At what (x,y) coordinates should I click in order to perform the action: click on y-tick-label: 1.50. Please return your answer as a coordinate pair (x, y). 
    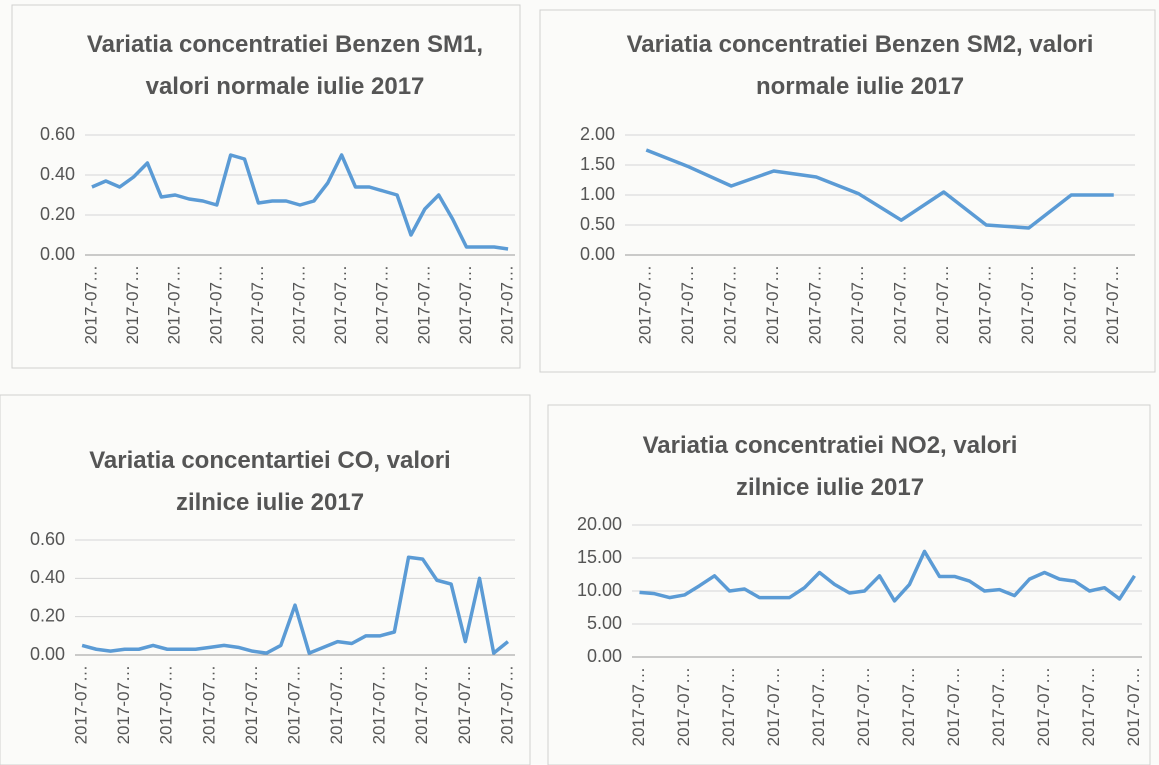
    Looking at the image, I should click on (597, 164).